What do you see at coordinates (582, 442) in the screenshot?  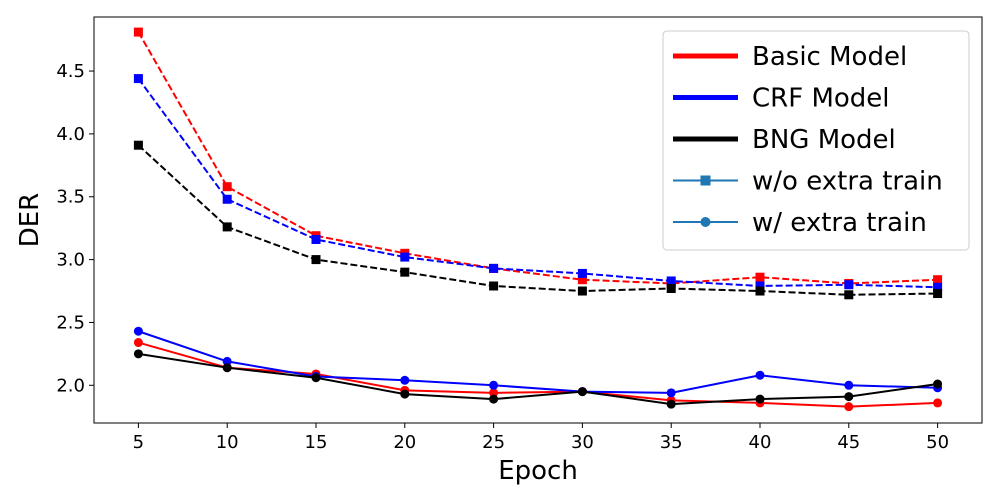 I see `x-tick-label: 30` at bounding box center [582, 442].